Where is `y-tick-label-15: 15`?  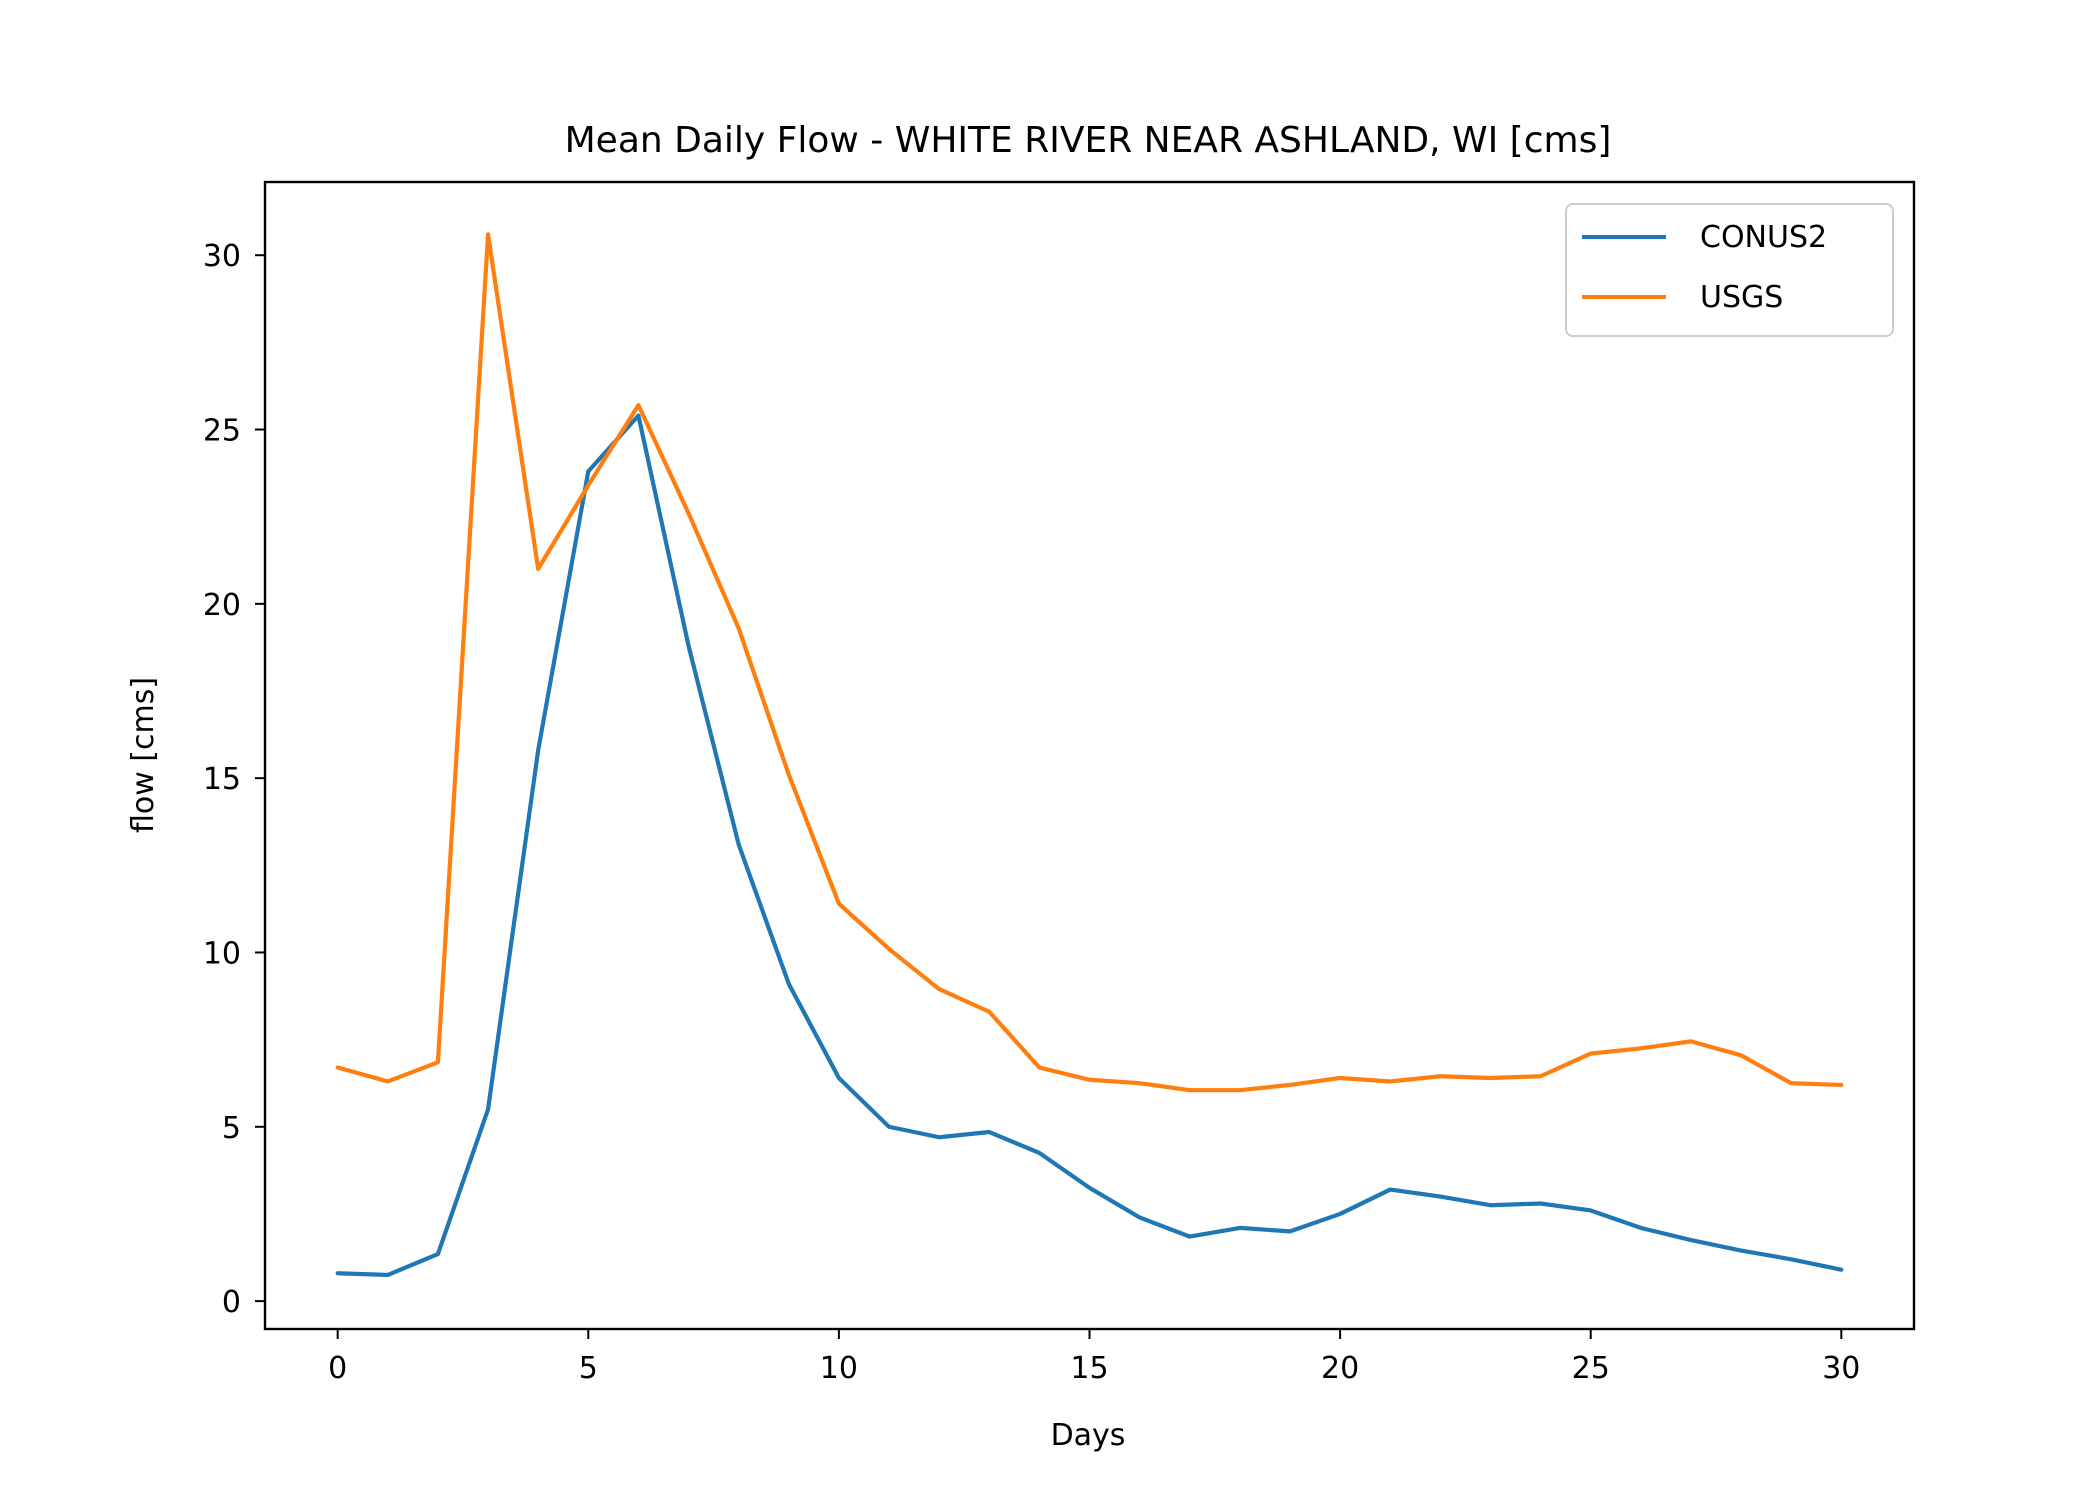
y-tick-label-15: 15 is located at coordinates (222, 779).